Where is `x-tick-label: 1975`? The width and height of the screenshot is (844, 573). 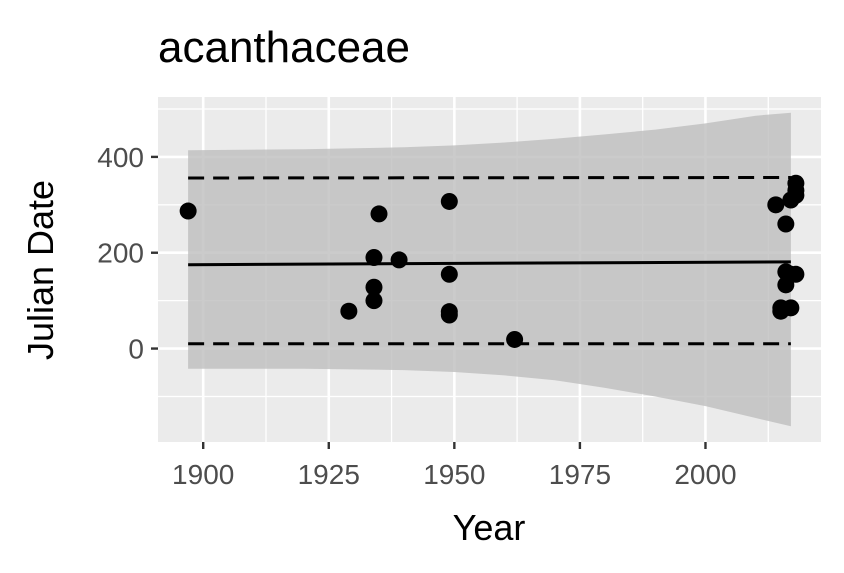 x-tick-label: 1975 is located at coordinates (580, 474).